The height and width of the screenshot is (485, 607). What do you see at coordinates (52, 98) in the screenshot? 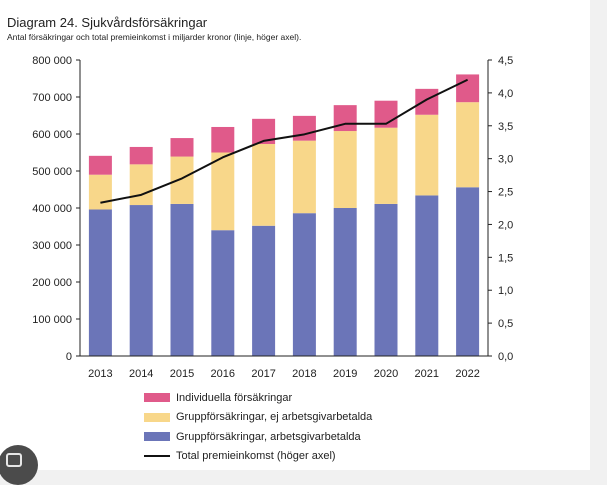
I see `left-tick-label-7: 700 000` at bounding box center [52, 98].